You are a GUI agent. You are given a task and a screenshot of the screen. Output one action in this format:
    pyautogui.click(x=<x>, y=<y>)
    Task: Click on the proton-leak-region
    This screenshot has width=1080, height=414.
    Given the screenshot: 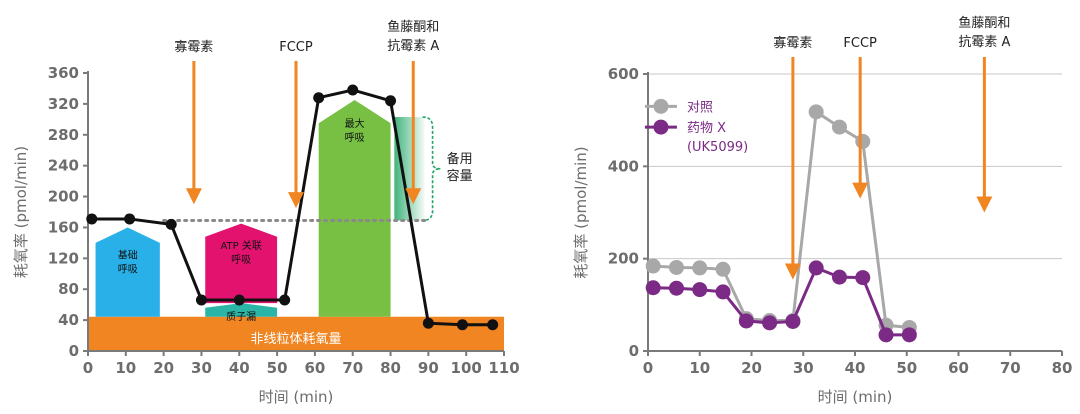 What is the action you would take?
    pyautogui.click(x=241, y=310)
    